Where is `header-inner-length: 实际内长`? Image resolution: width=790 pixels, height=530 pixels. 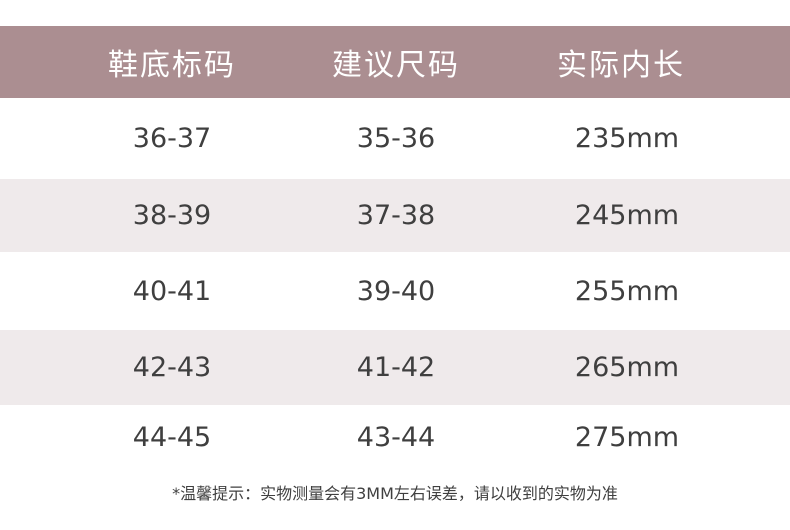
header-inner-length: 实际内长 is located at coordinates (621, 65).